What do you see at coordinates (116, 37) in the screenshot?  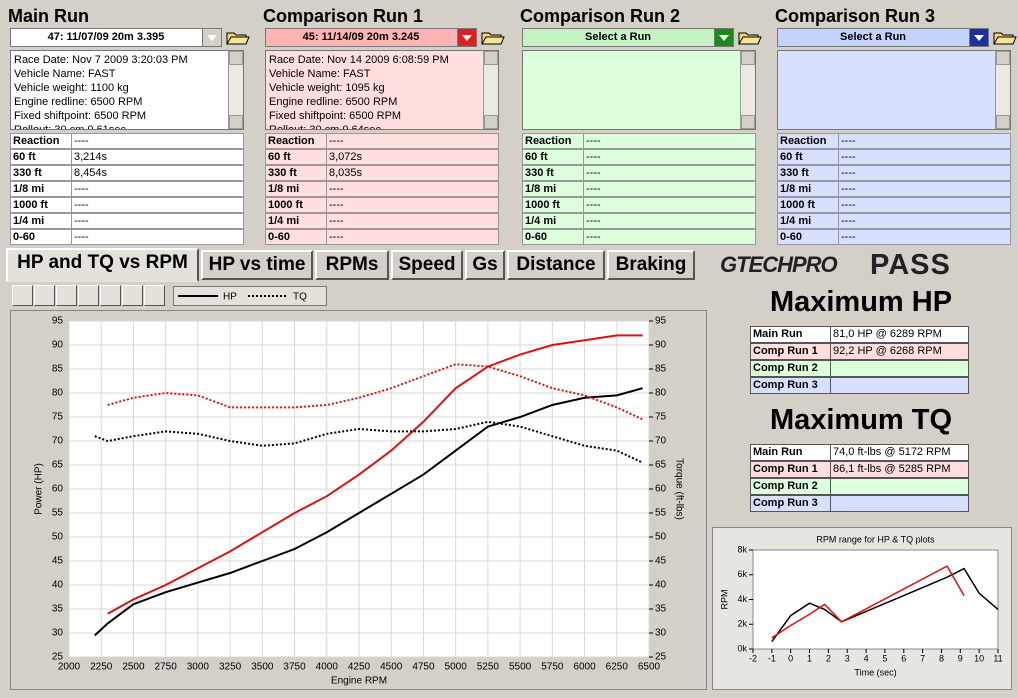 I see `run-selector: 47: 11/07/09 20m 3.395` at bounding box center [116, 37].